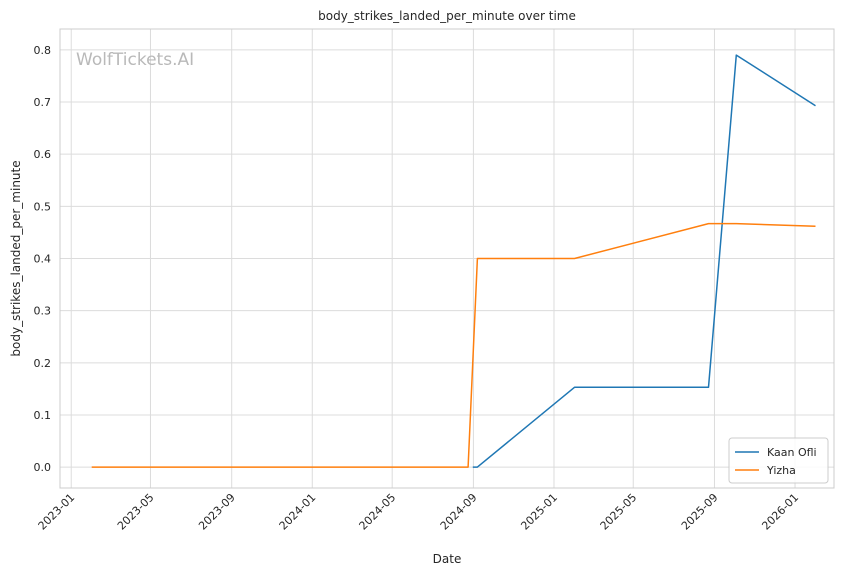 The height and width of the screenshot is (575, 844). I want to click on y-tick-label: 0.0, so click(43, 467).